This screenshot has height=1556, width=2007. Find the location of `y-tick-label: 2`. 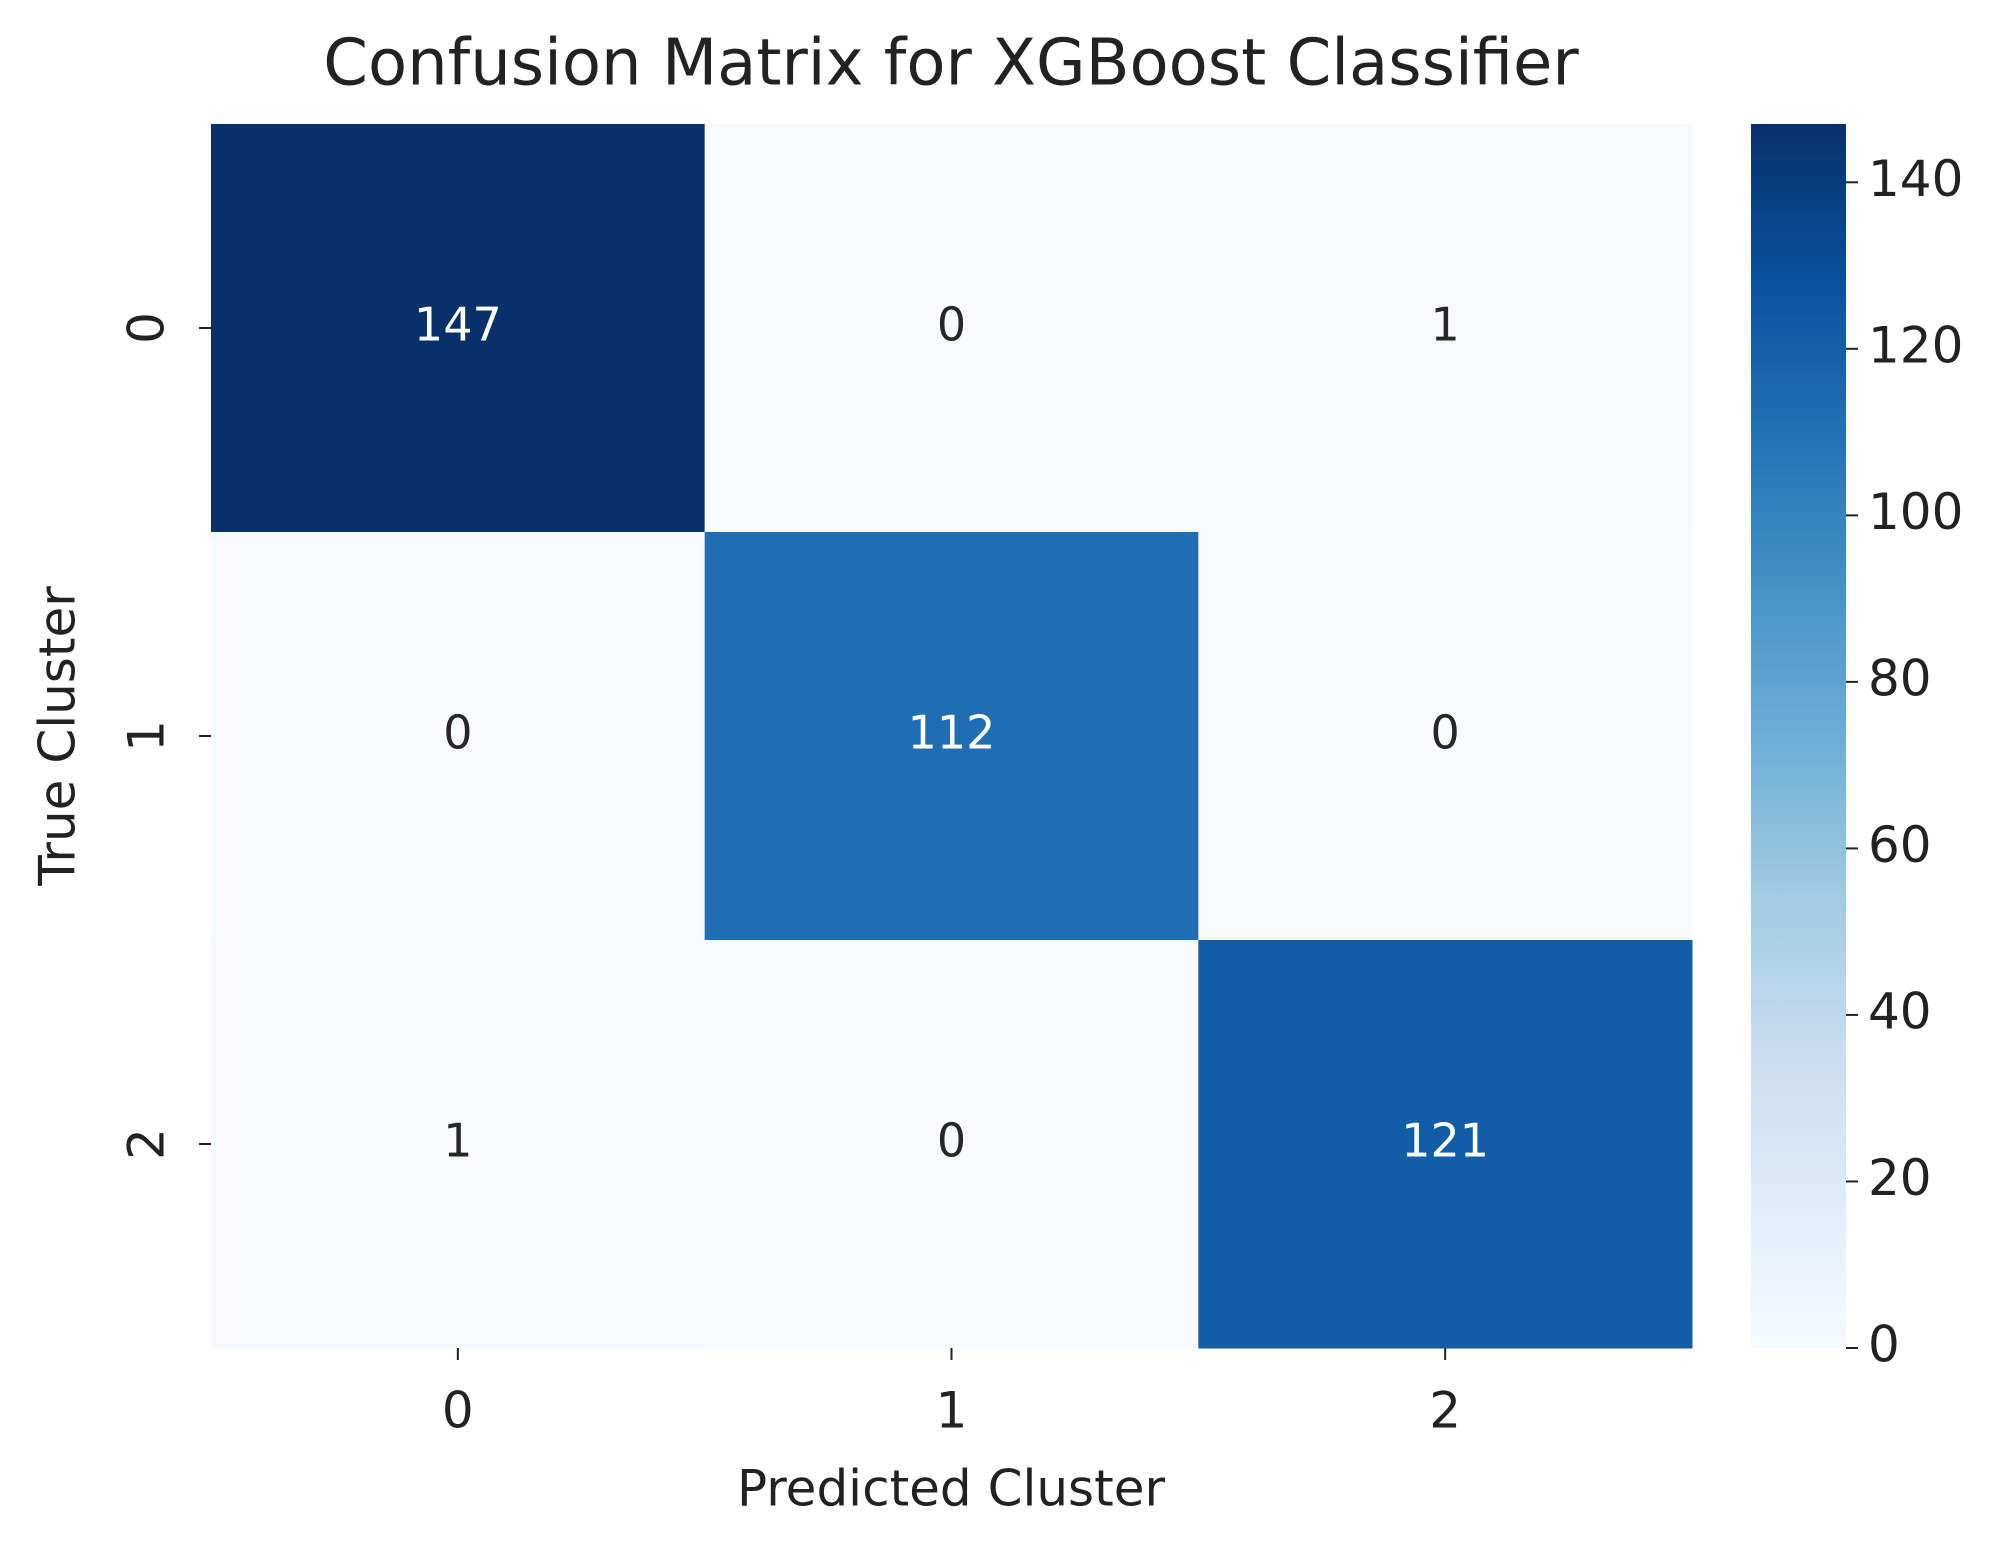

y-tick-label: 2 is located at coordinates (147, 1144).